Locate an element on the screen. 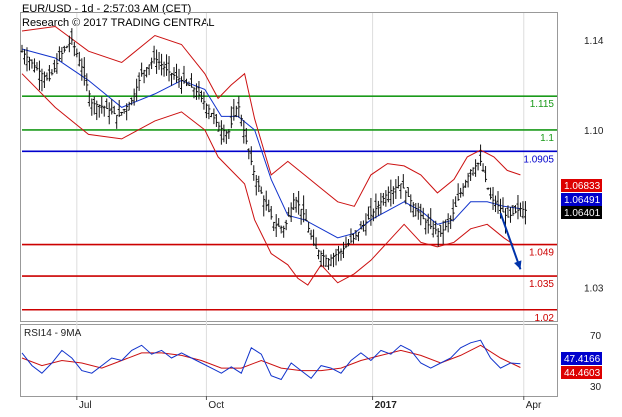 The image size is (622, 417). rsi-line is located at coordinates (271, 360).